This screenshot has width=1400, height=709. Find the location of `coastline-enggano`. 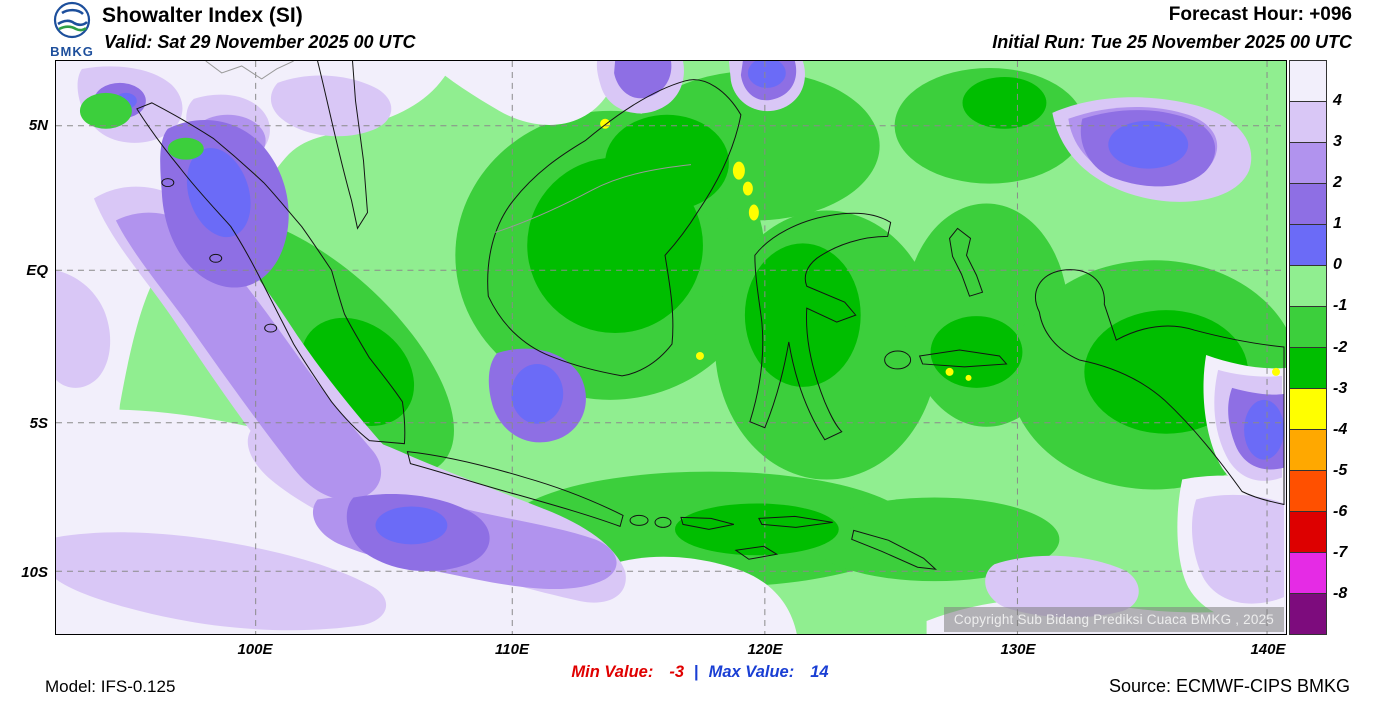

coastline-enggano is located at coordinates (271, 328).